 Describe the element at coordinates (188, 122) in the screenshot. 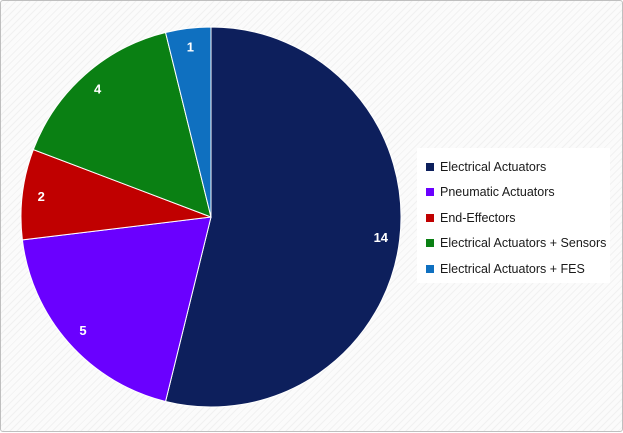

I see `slice-electrical-actuators-fes` at that location.